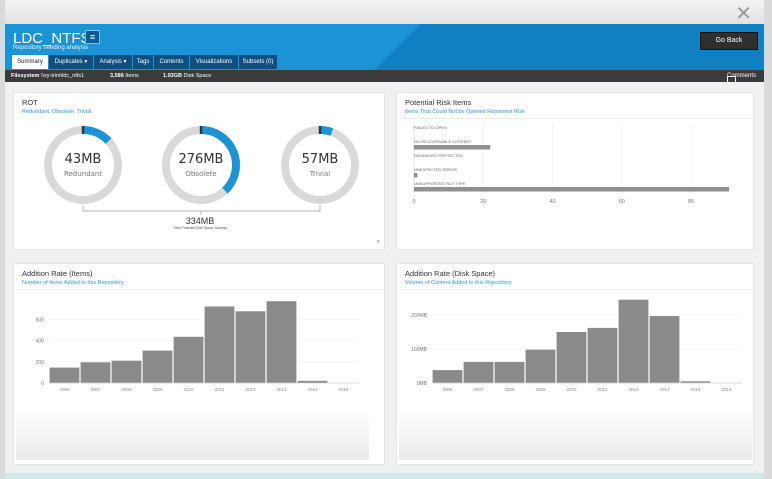 This screenshot has width=772, height=479. What do you see at coordinates (83, 130) in the screenshot?
I see `donut-start-mark` at bounding box center [83, 130].